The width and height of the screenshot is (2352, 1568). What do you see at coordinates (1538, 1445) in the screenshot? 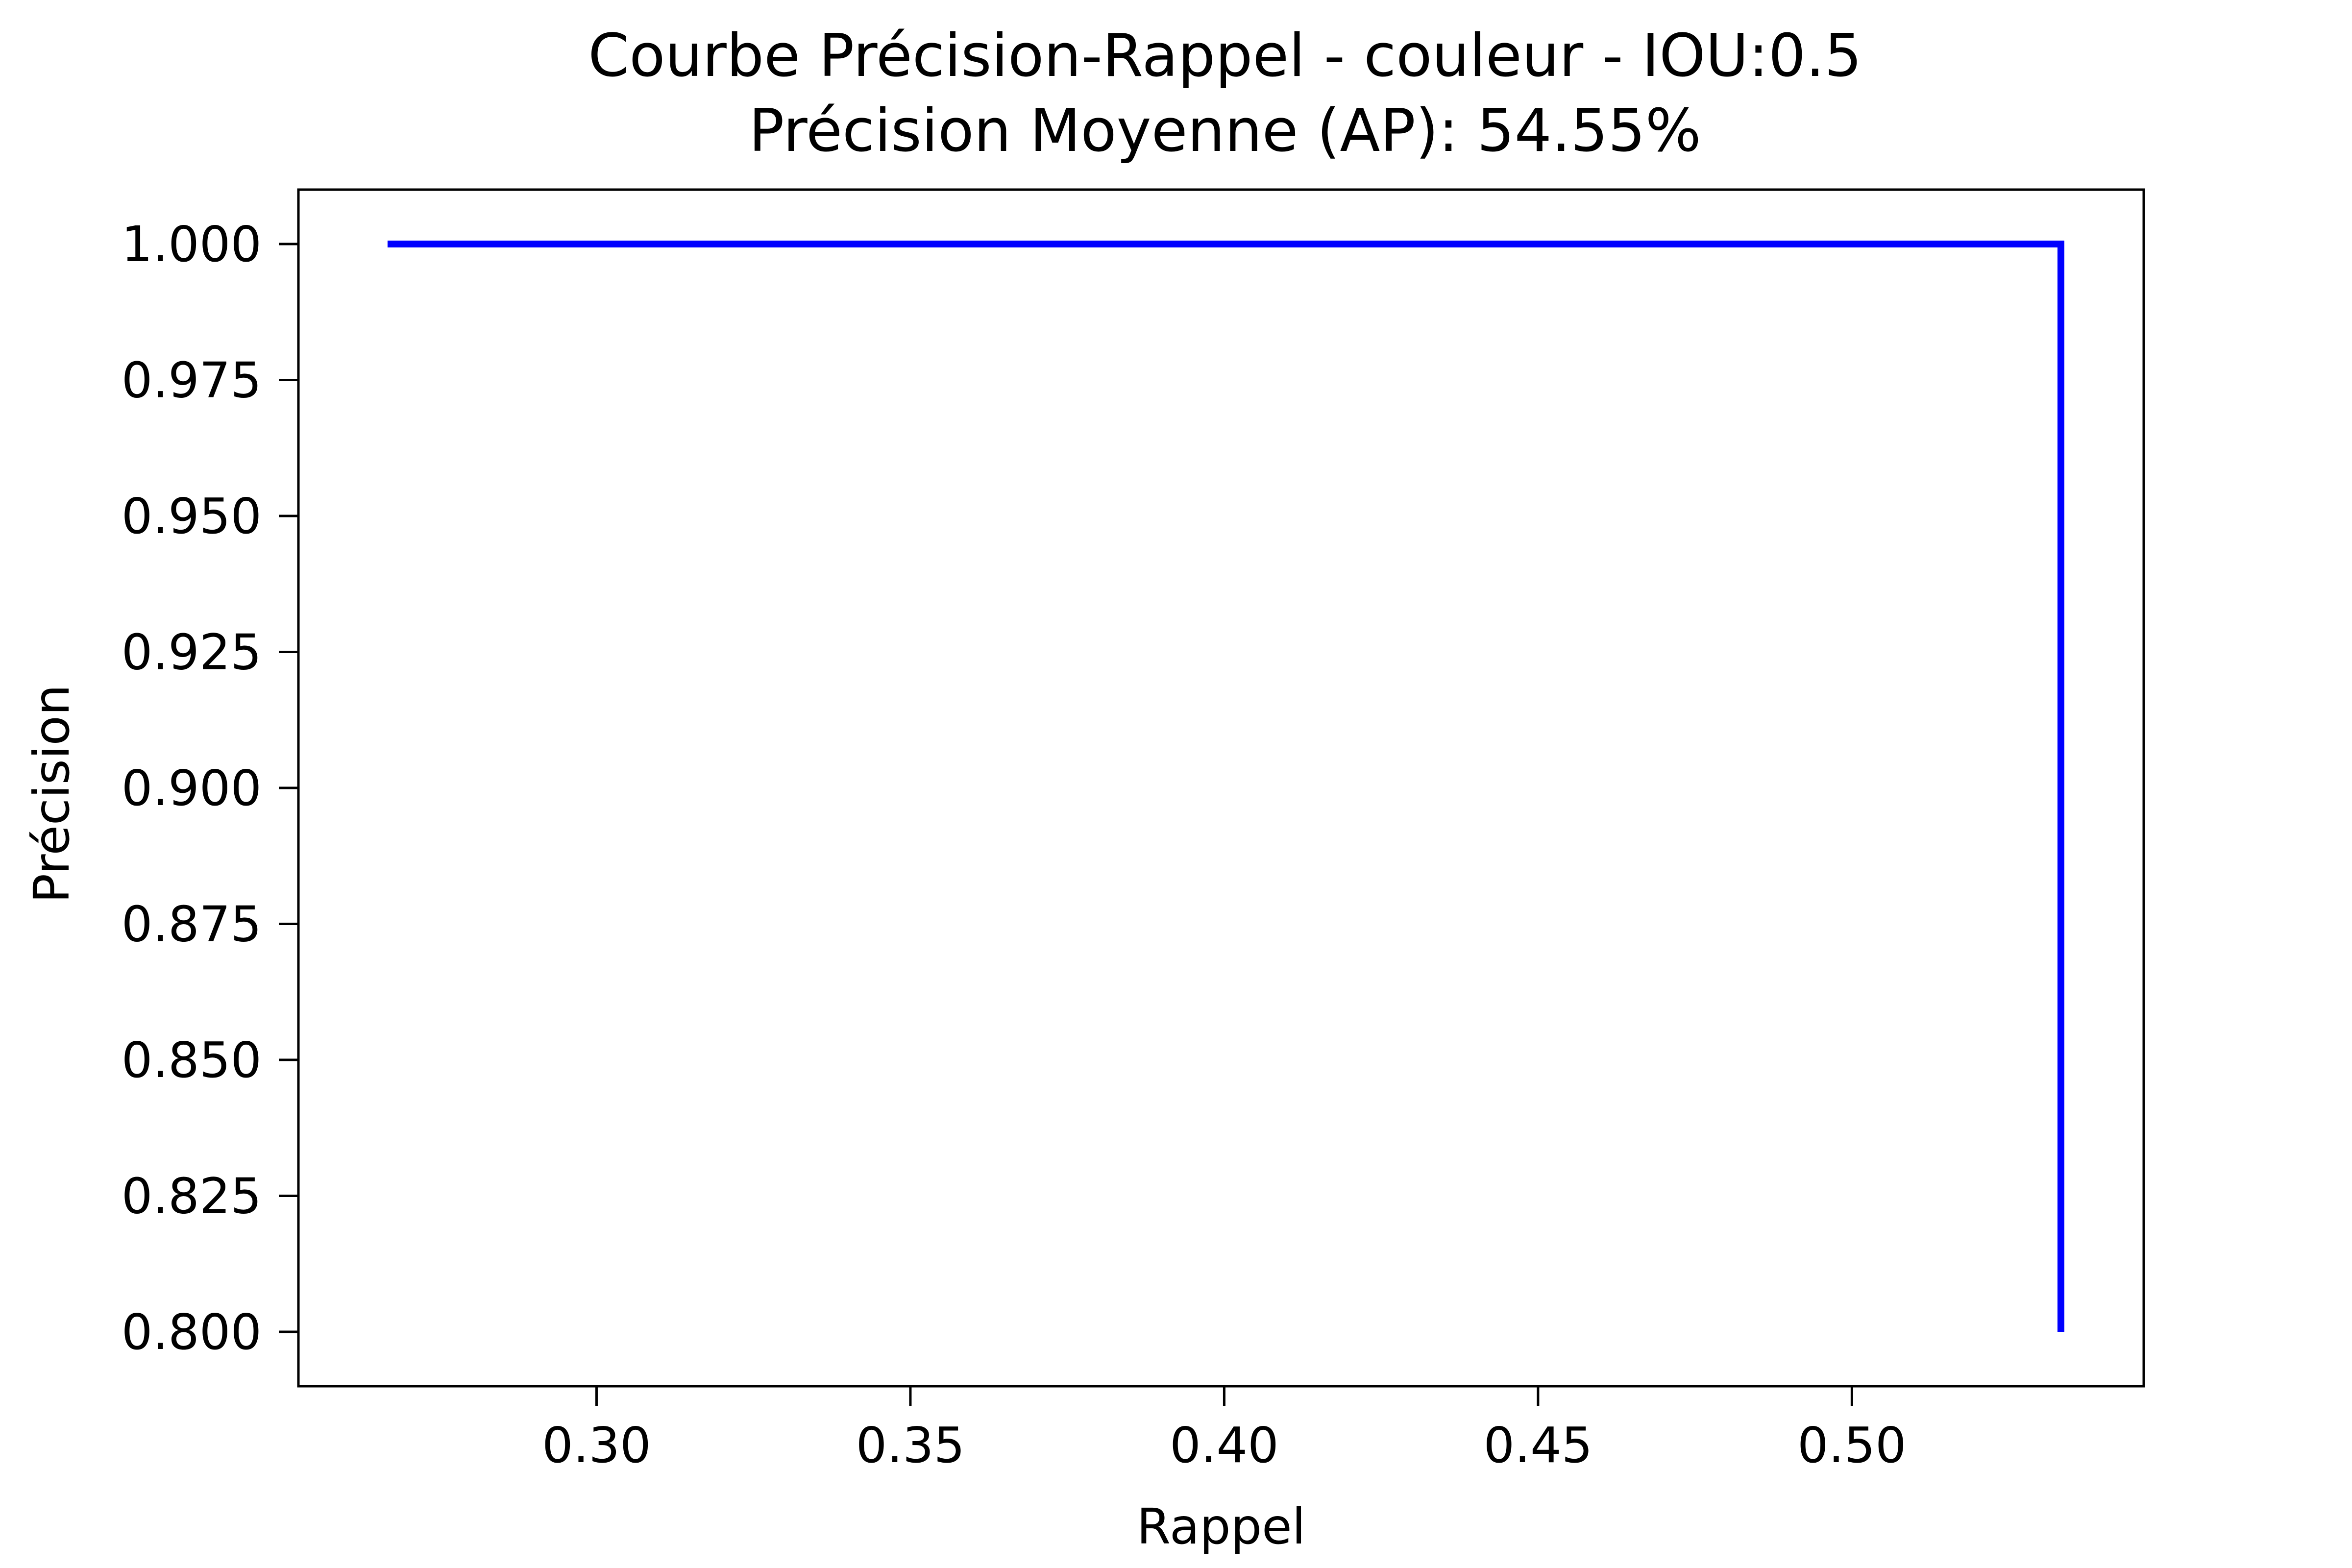
I see `x-tick-label: 0.45` at bounding box center [1538, 1445].